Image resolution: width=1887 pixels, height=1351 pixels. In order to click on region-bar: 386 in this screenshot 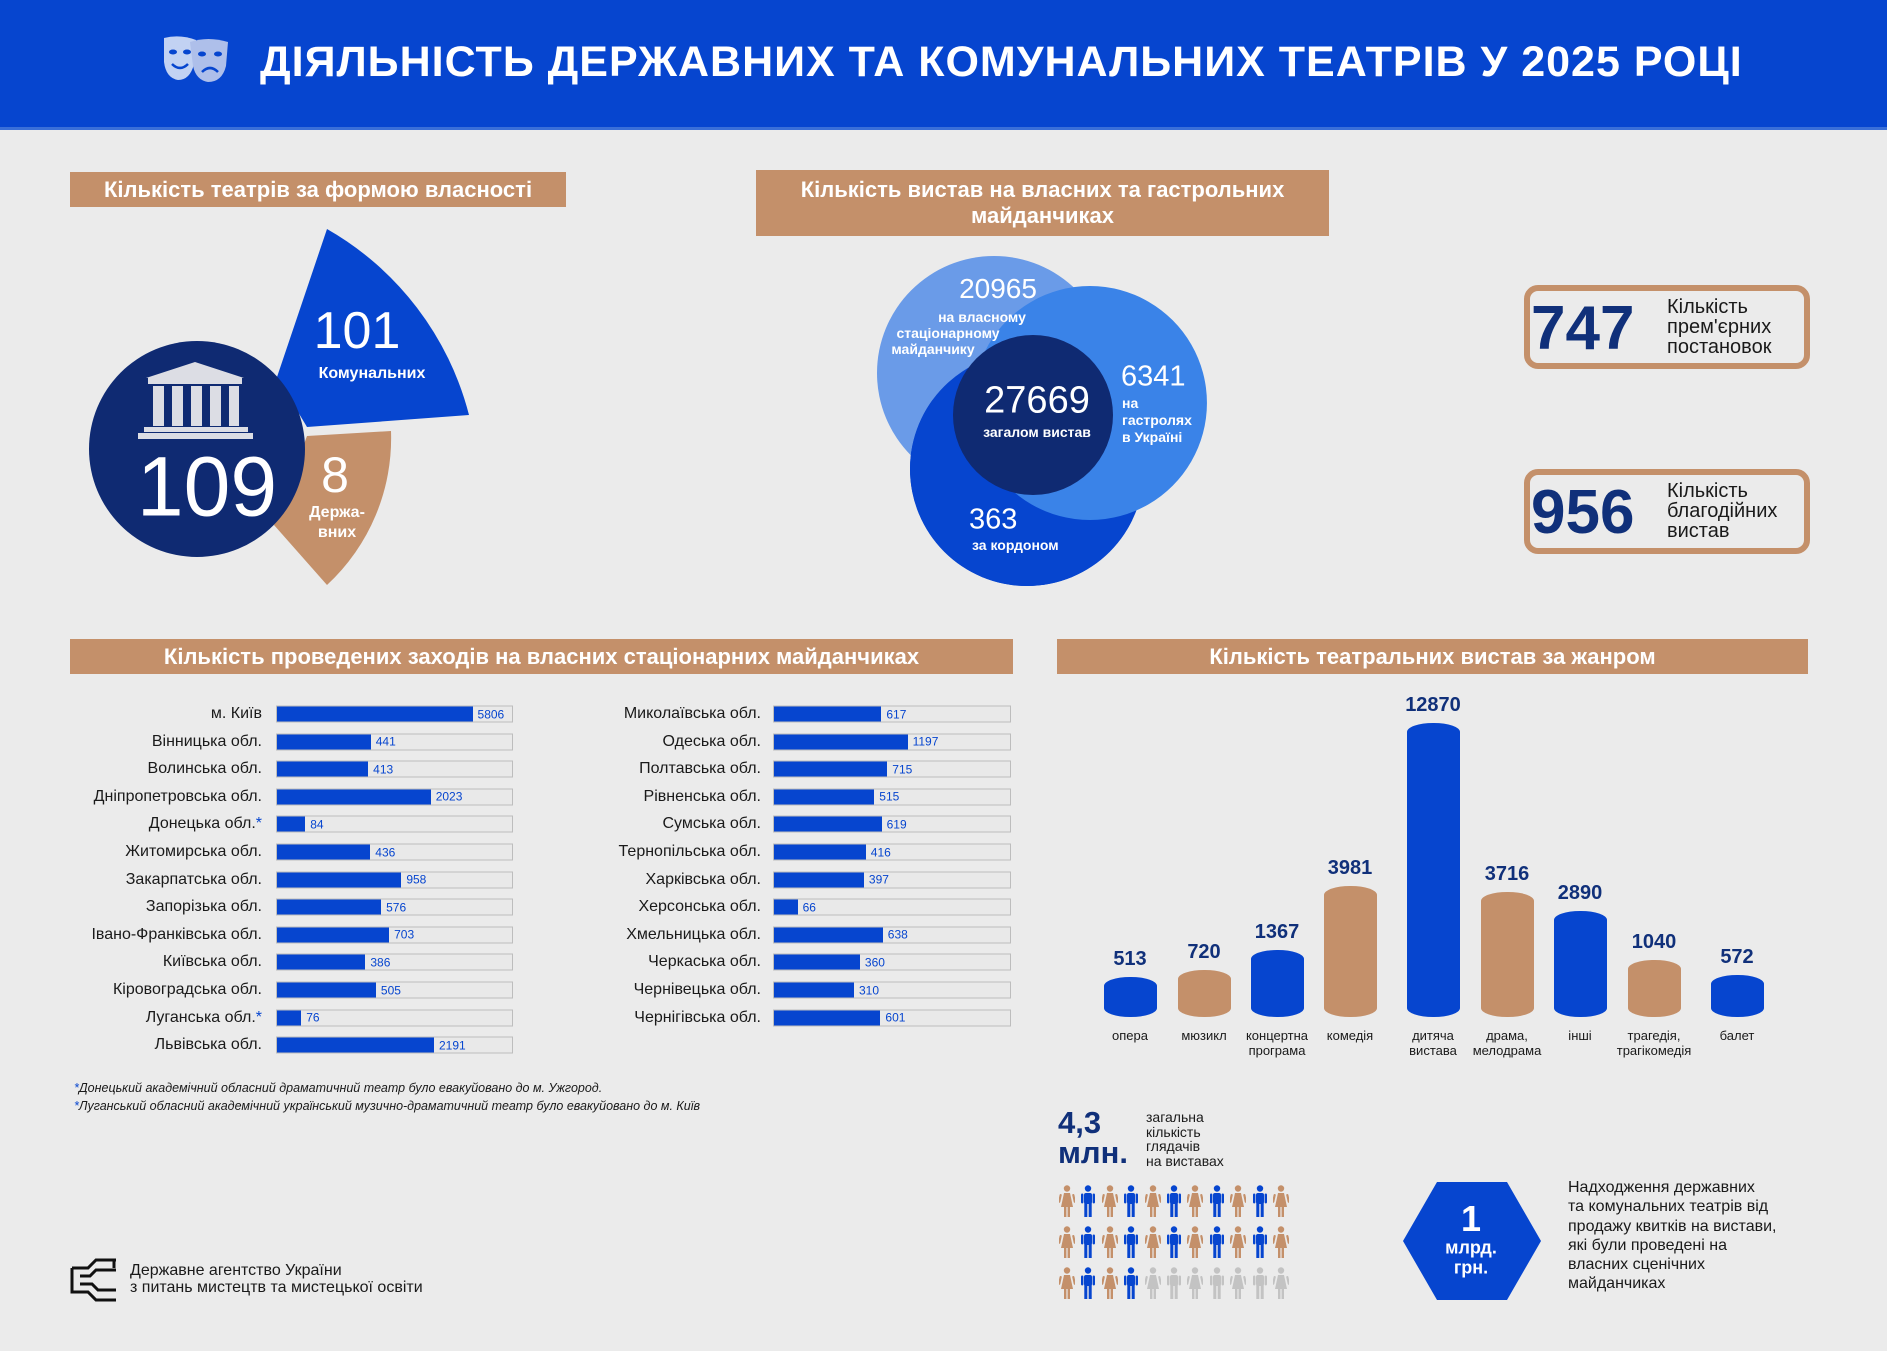, I will do `click(394, 962)`.